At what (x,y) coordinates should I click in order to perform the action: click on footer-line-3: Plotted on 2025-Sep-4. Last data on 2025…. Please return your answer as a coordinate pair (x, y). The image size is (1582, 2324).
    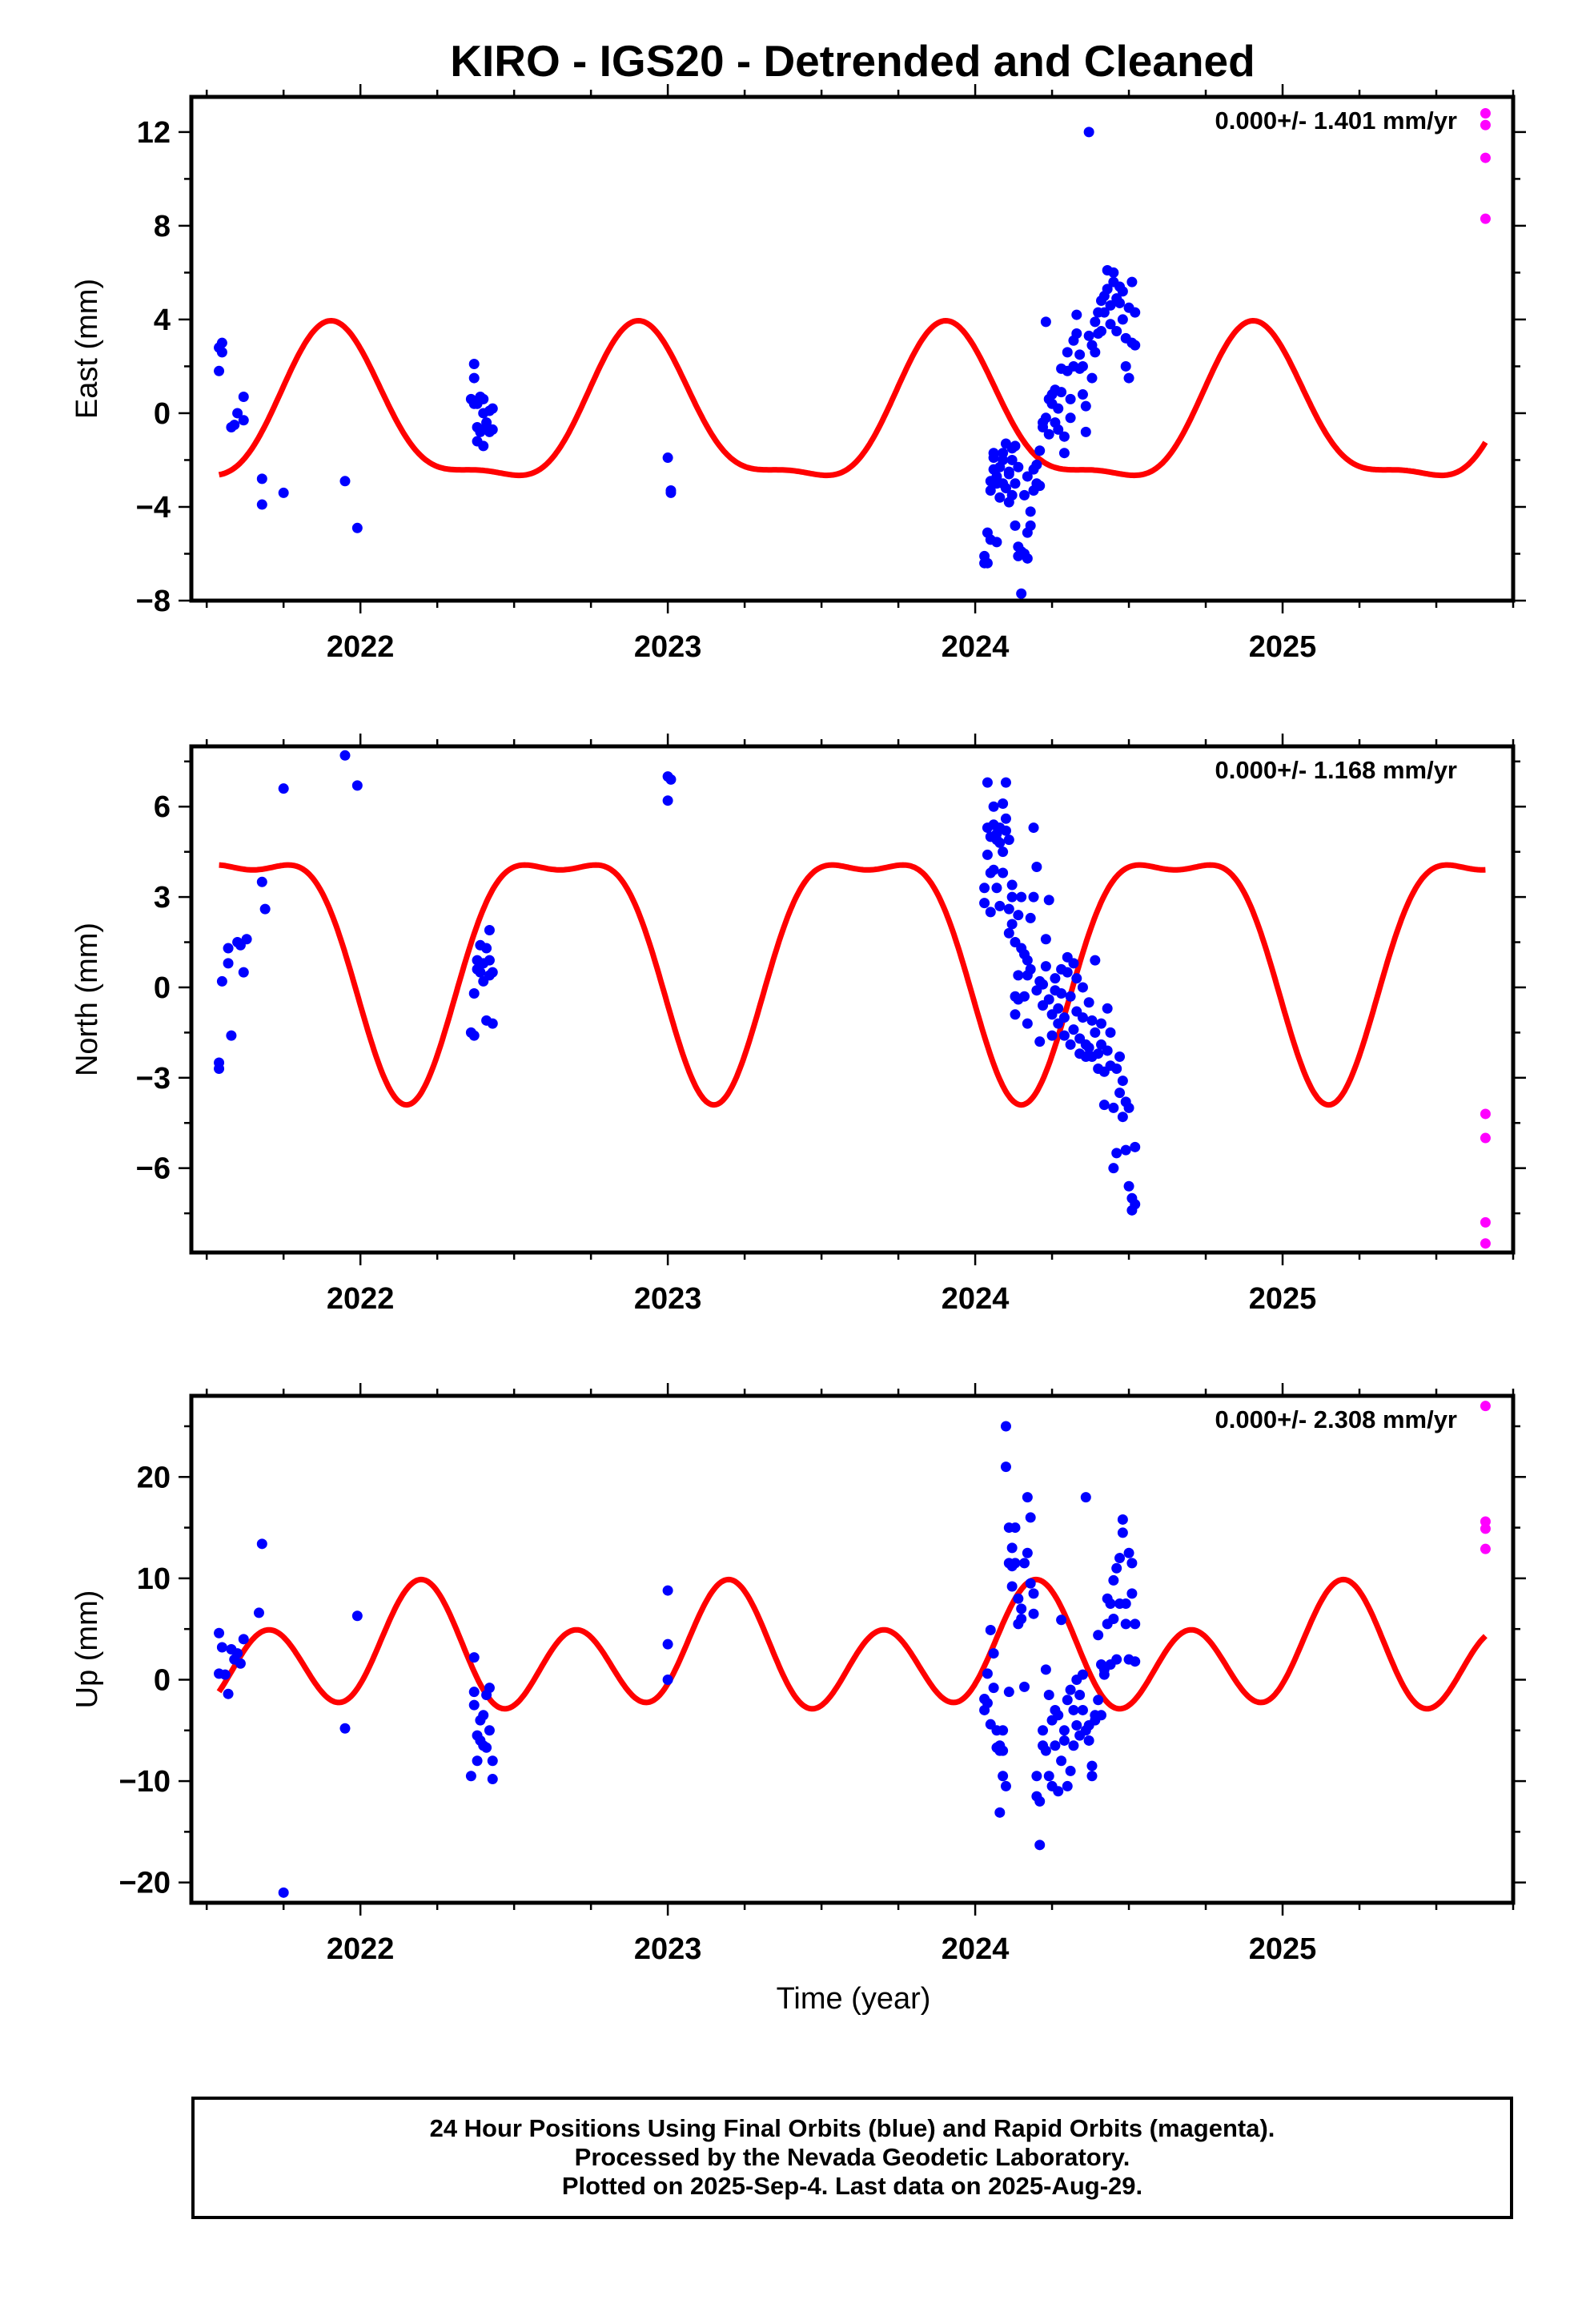
    Looking at the image, I should click on (852, 2186).